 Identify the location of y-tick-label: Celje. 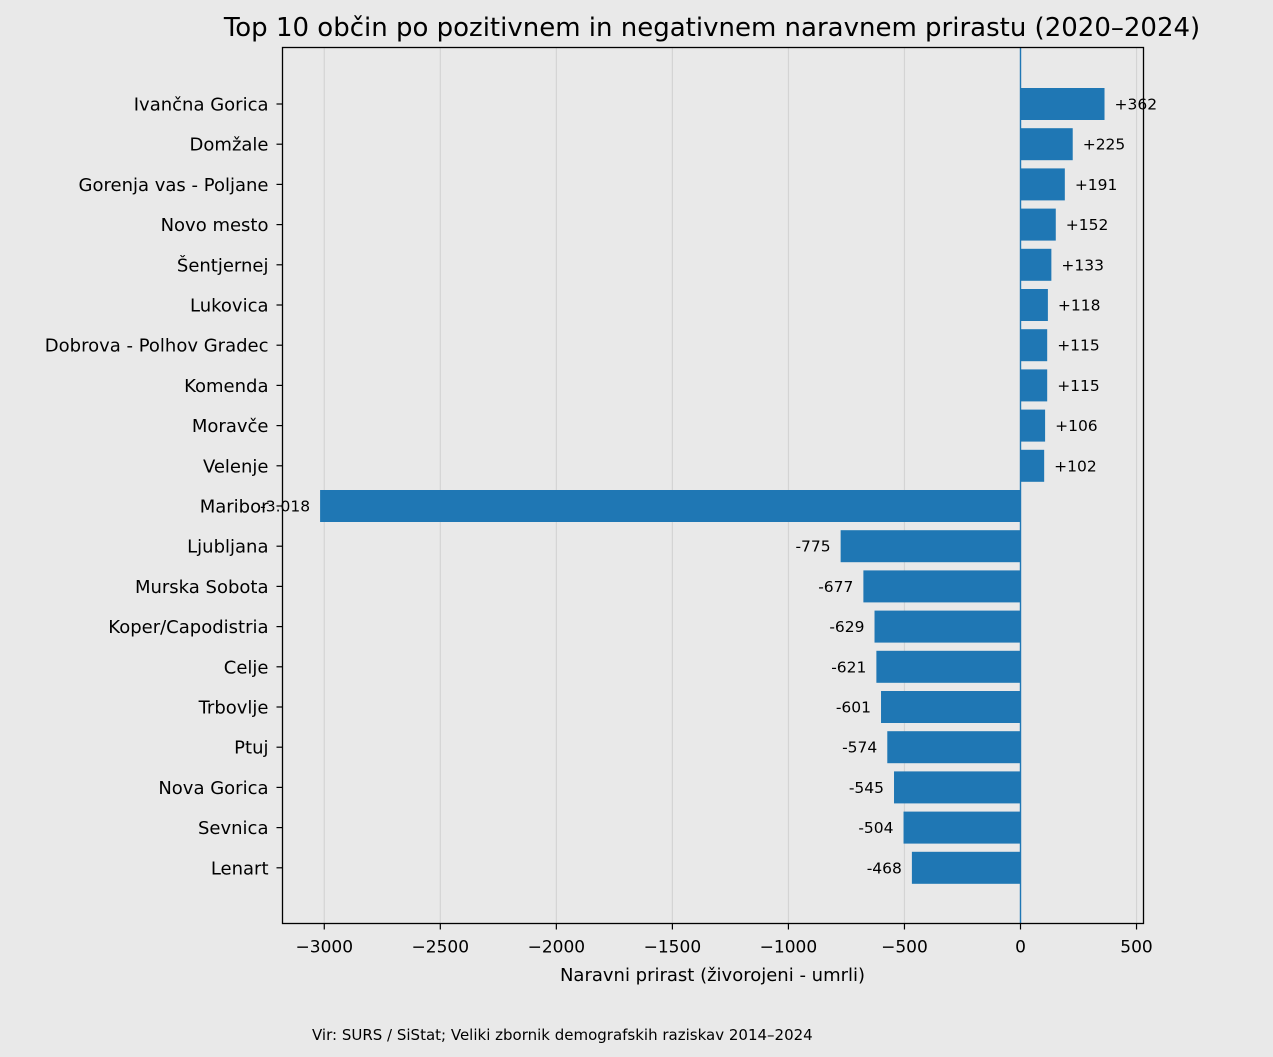
(246, 667).